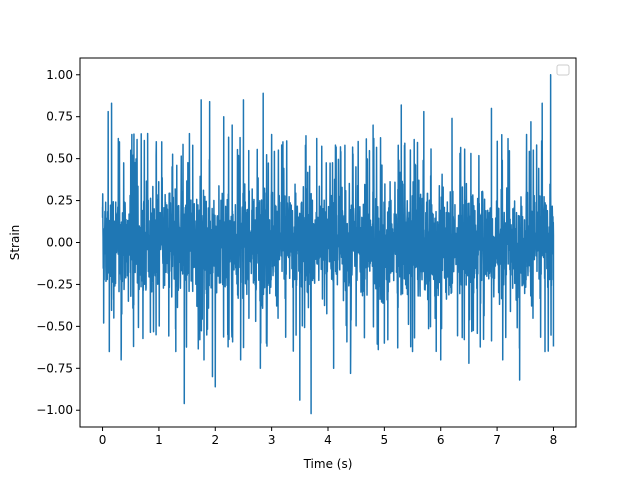 The width and height of the screenshot is (640, 480). What do you see at coordinates (563, 70) in the screenshot?
I see `legend-box` at bounding box center [563, 70].